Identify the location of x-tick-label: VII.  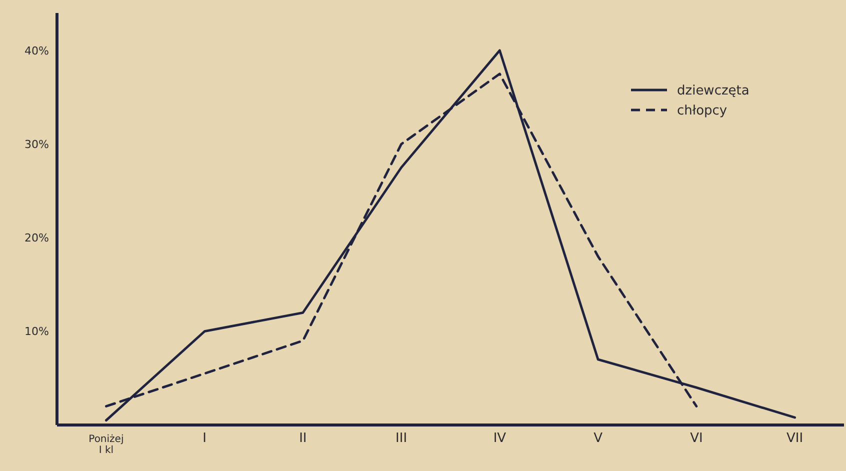
(795, 438).